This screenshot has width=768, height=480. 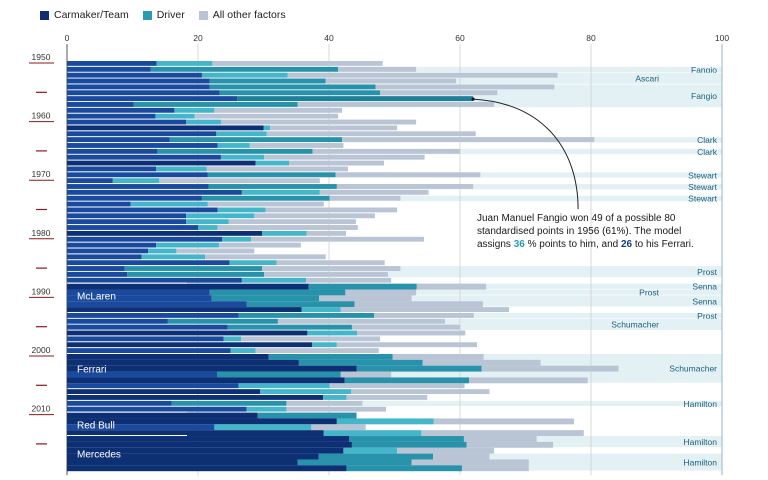 I want to click on champion-label: Hamilton, so click(x=700, y=442).